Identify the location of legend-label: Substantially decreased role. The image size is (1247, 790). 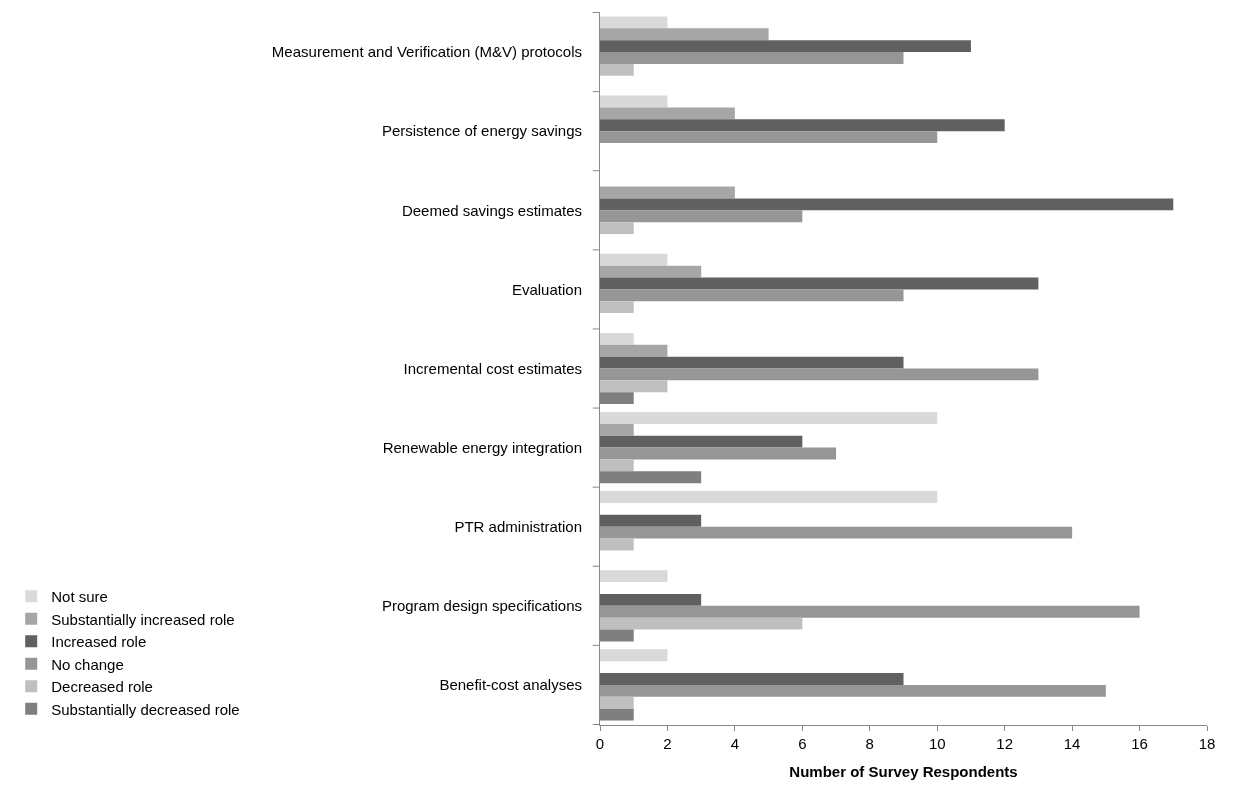
(145, 709).